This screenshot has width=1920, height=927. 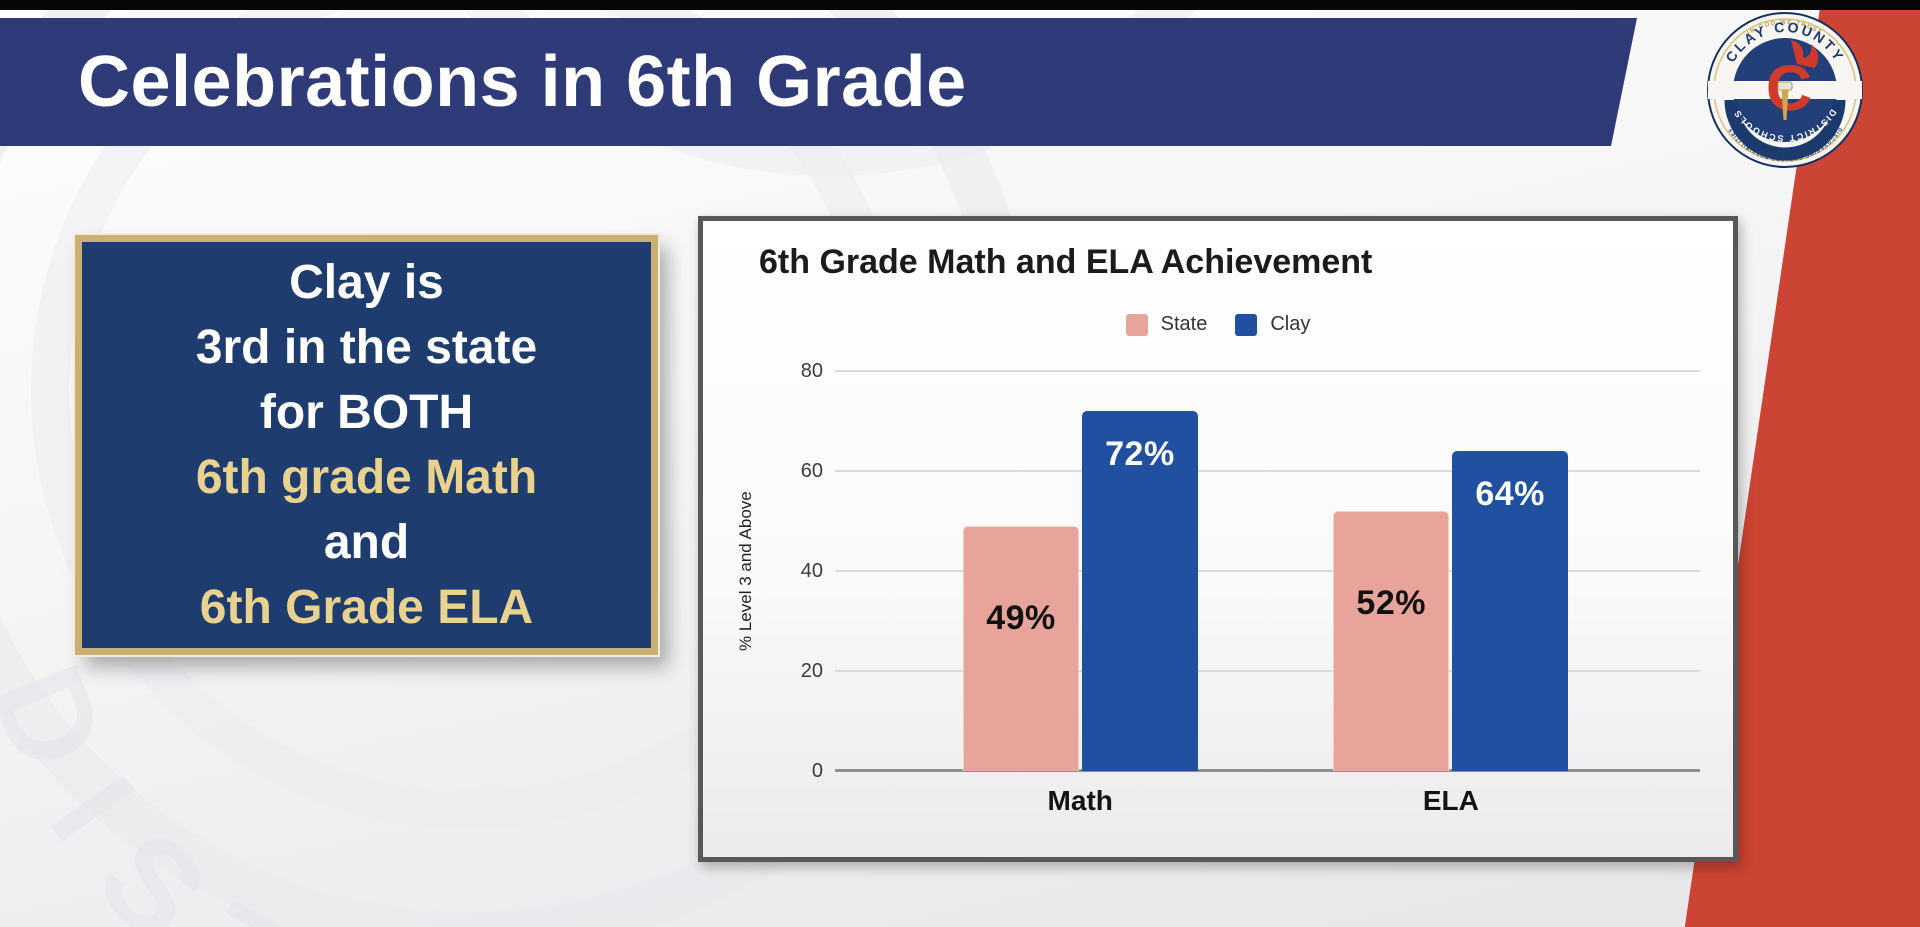 I want to click on category-label-math: Math, so click(x=1080, y=800).